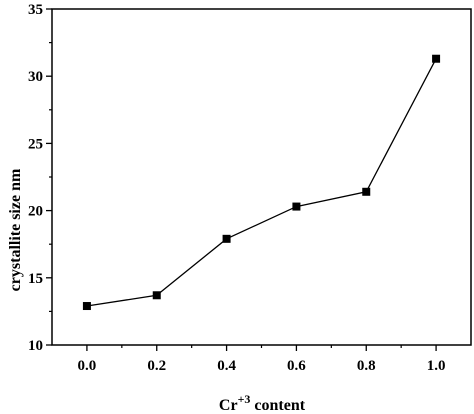 The height and width of the screenshot is (414, 474). Describe the element at coordinates (277, 405) in the screenshot. I see `x-axis-title-rest: content` at that location.